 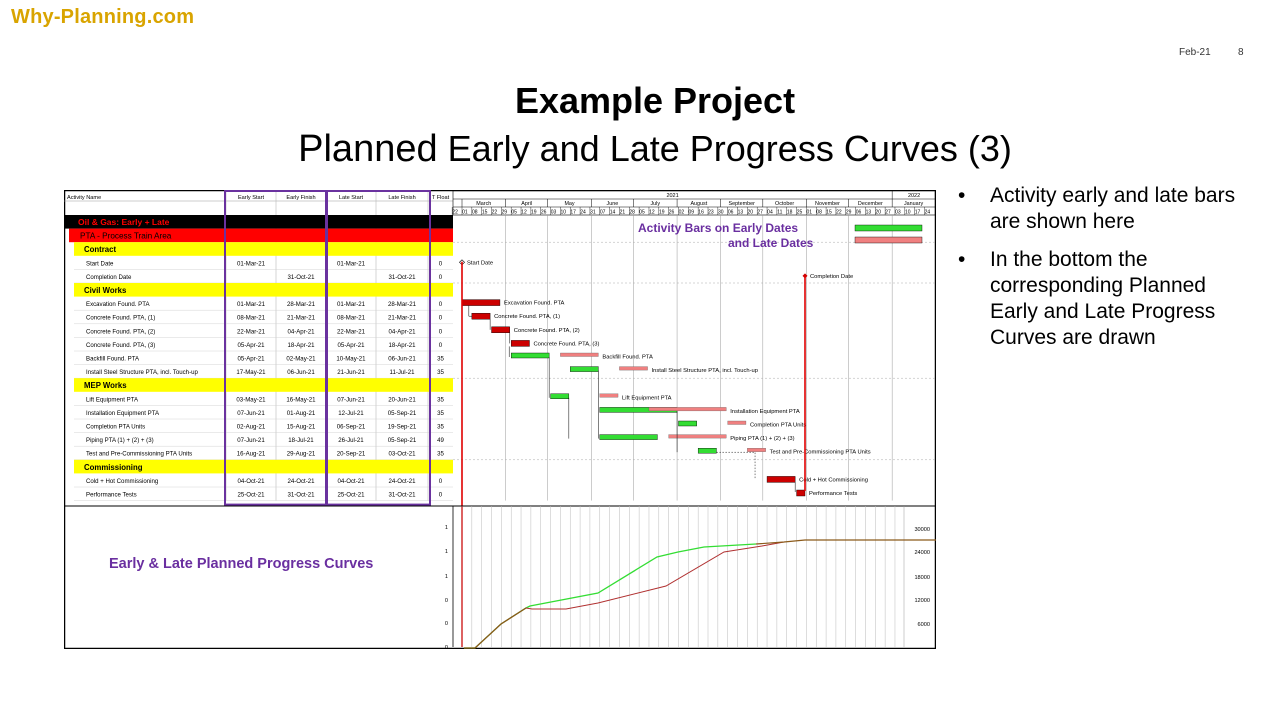 I want to click on activity-name: Concrete Found. PTA, (1), so click(x=120, y=318).